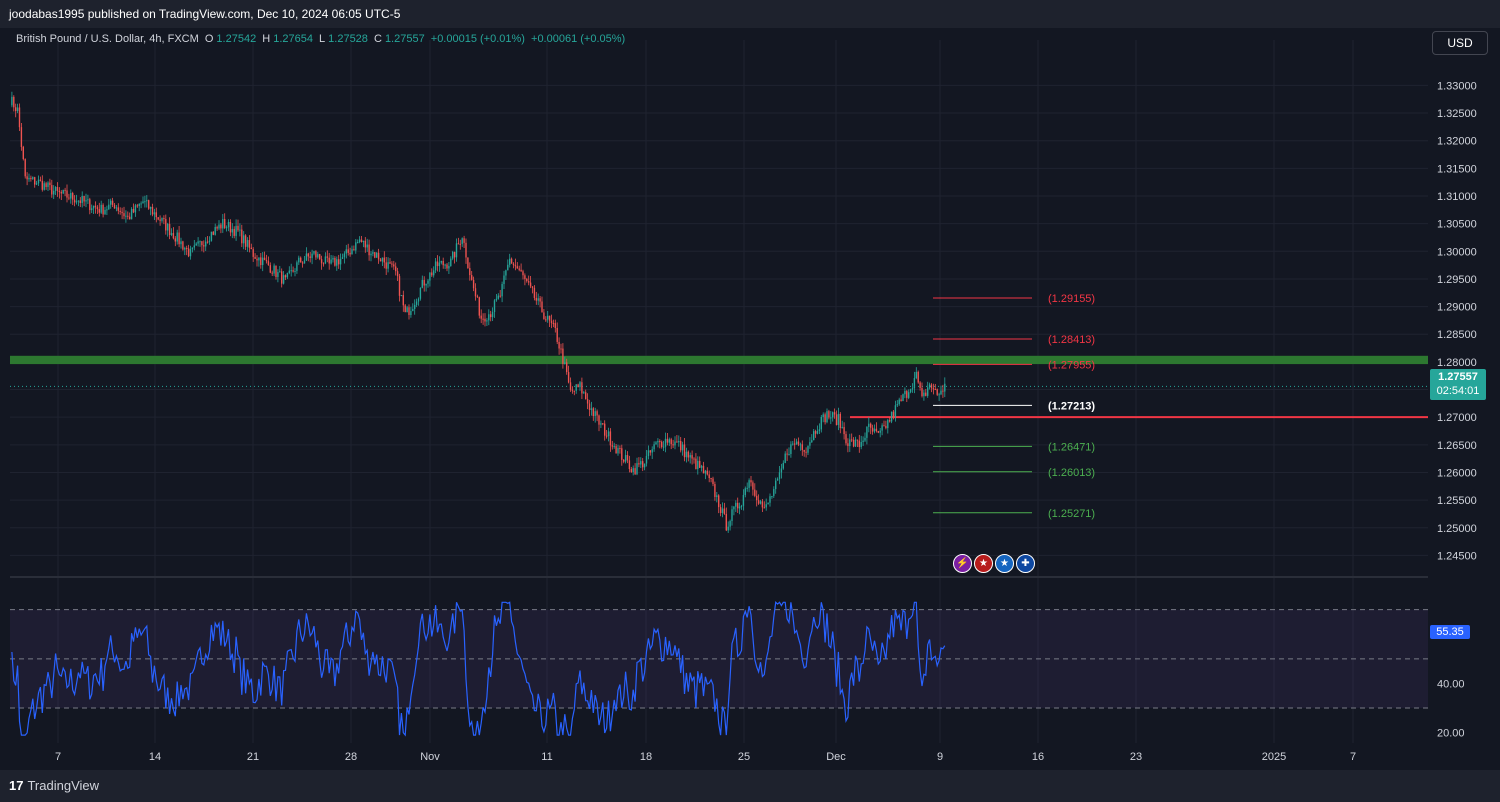  What do you see at coordinates (962, 563) in the screenshot?
I see `lightning-icon: ⚡` at bounding box center [962, 563].